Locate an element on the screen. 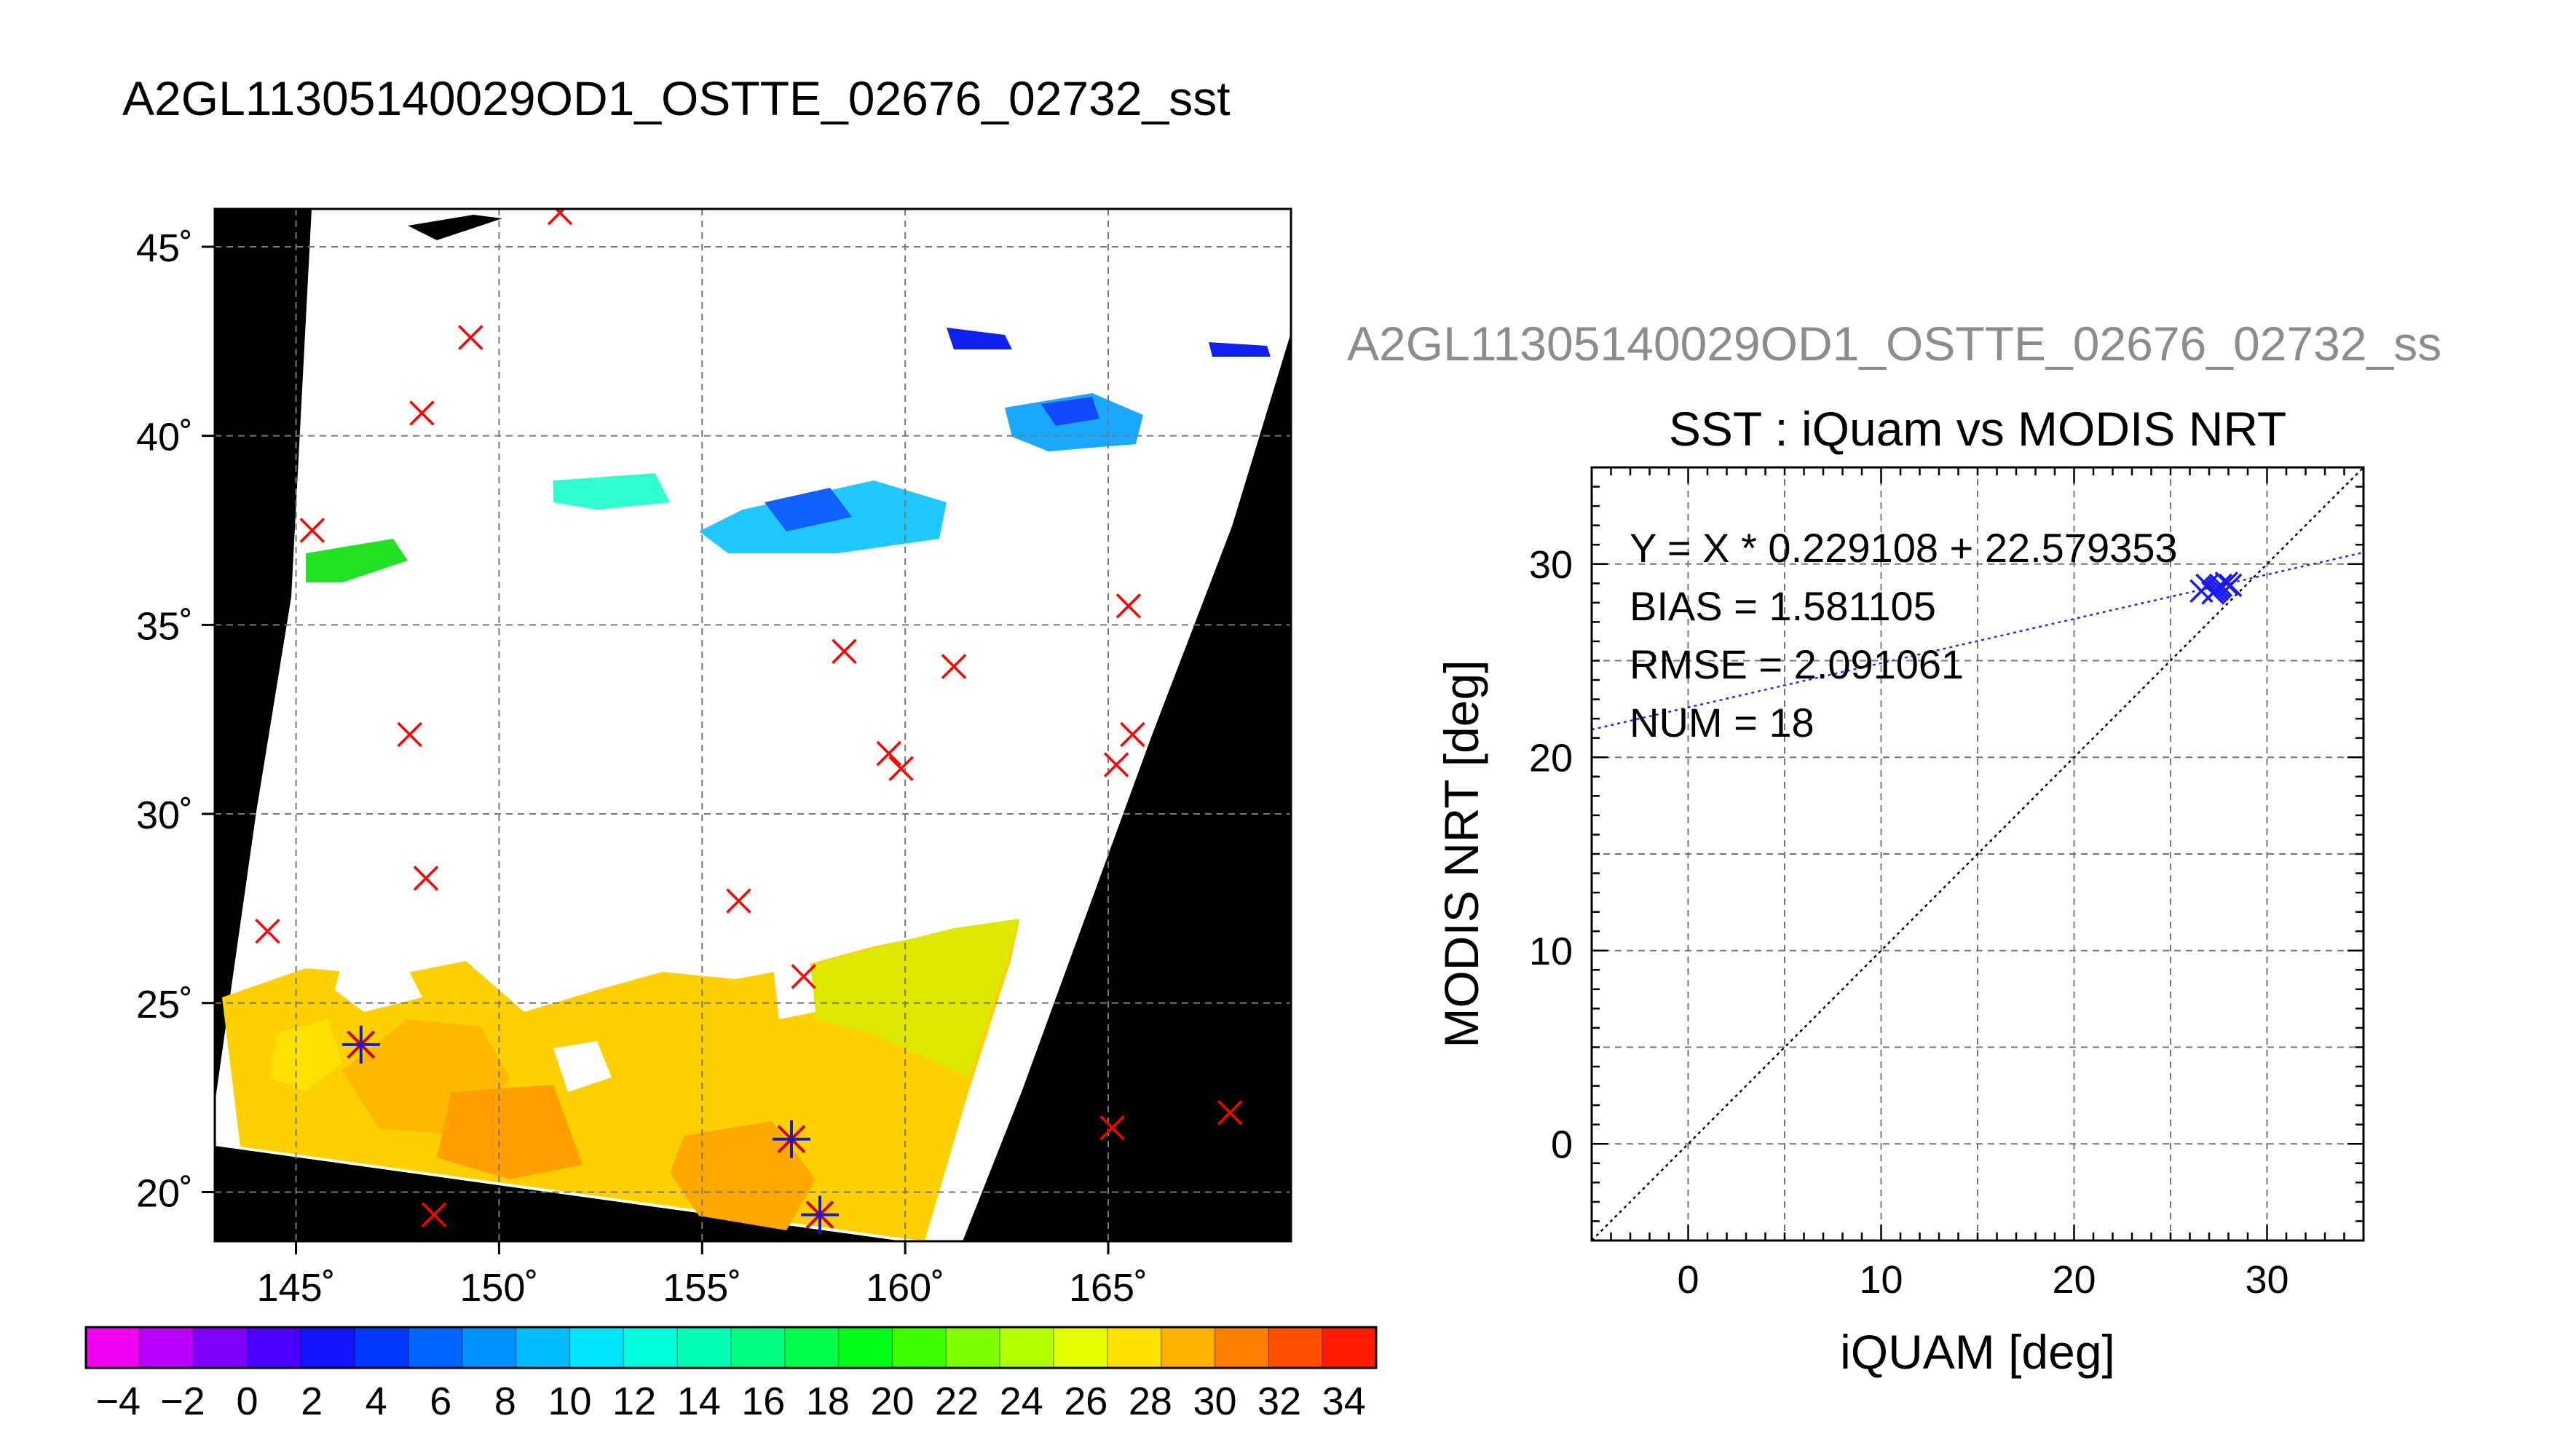  map-lat-tick-label: 30˚ is located at coordinates (164, 815).